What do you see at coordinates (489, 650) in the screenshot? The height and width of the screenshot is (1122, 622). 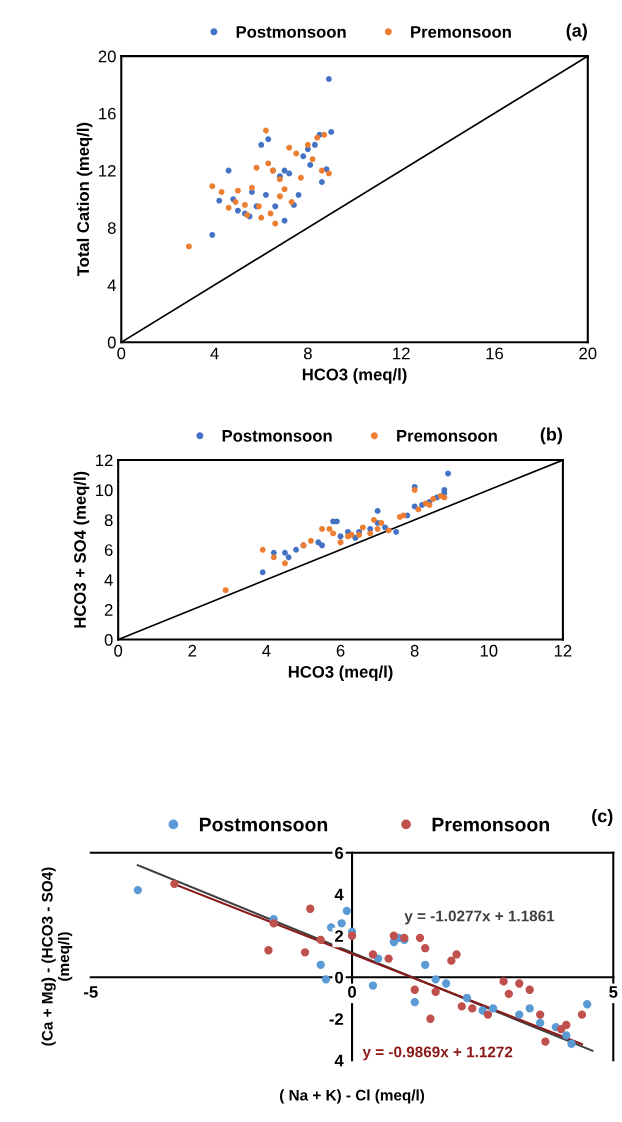 I see `x-tick-label: 10` at bounding box center [489, 650].